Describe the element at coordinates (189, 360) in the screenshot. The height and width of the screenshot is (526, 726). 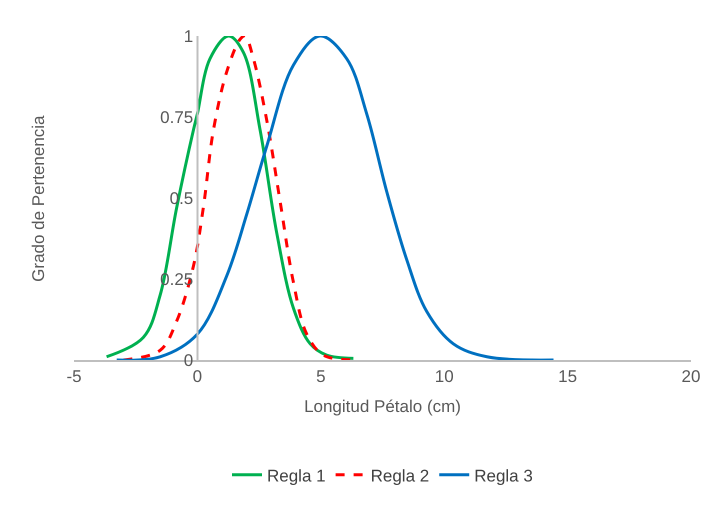
I see `y-tick-label: 0` at that location.